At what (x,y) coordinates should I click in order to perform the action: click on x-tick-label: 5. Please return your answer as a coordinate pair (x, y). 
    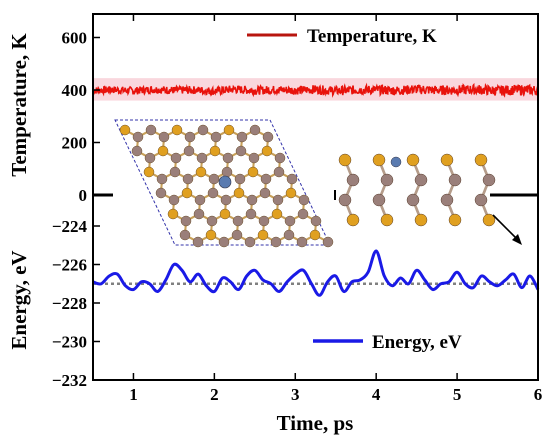
    Looking at the image, I should click on (457, 394).